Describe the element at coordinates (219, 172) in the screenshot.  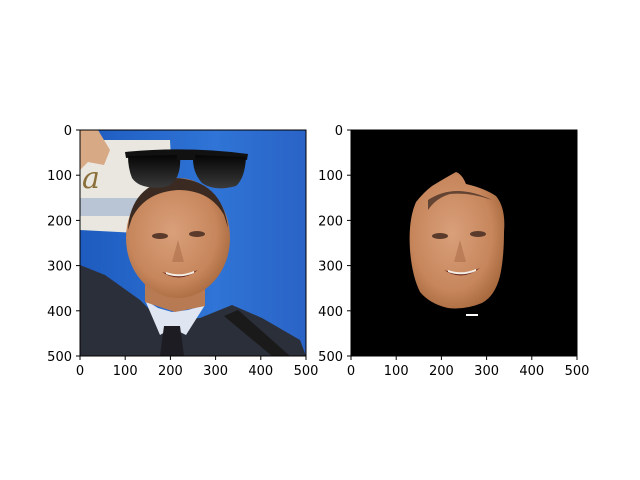
I see `sunglasses-lens-right` at that location.